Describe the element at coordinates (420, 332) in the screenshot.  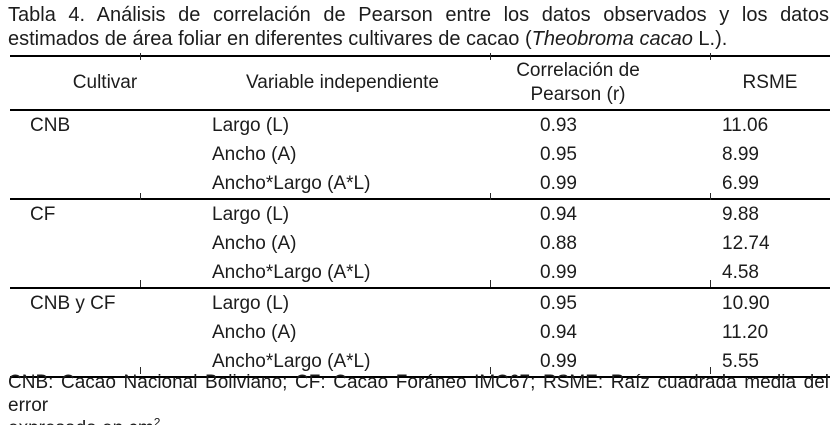
I see `table-row: Ancho (A) 0.94 11.20` at that location.